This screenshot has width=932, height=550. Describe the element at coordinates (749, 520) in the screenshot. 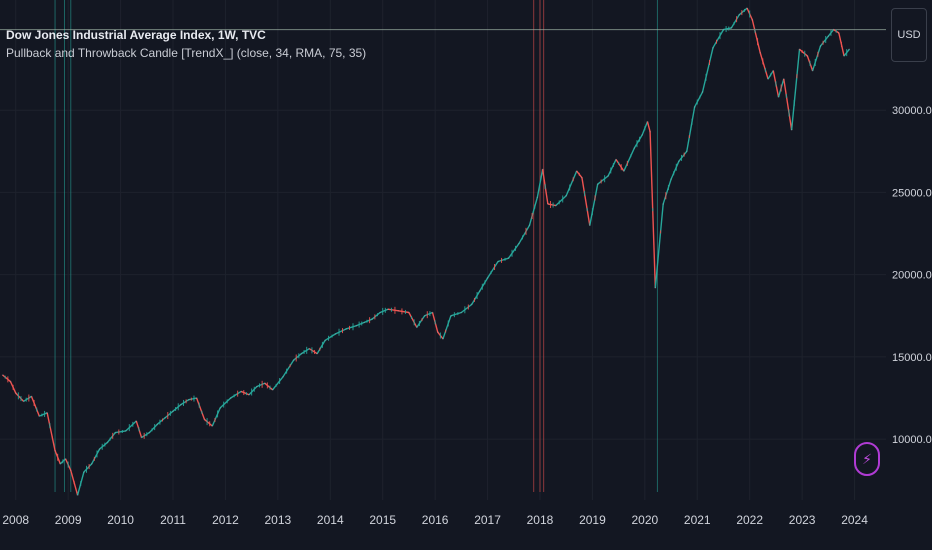

I see `x-tick-label: 2022` at that location.